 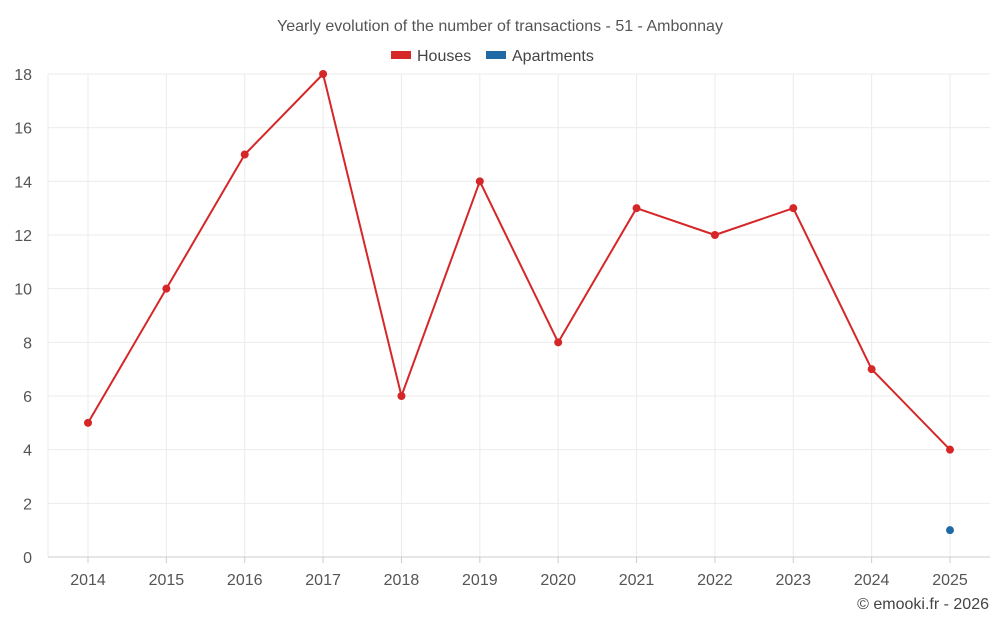 What do you see at coordinates (323, 580) in the screenshot?
I see `x-tick-label: 2017` at bounding box center [323, 580].